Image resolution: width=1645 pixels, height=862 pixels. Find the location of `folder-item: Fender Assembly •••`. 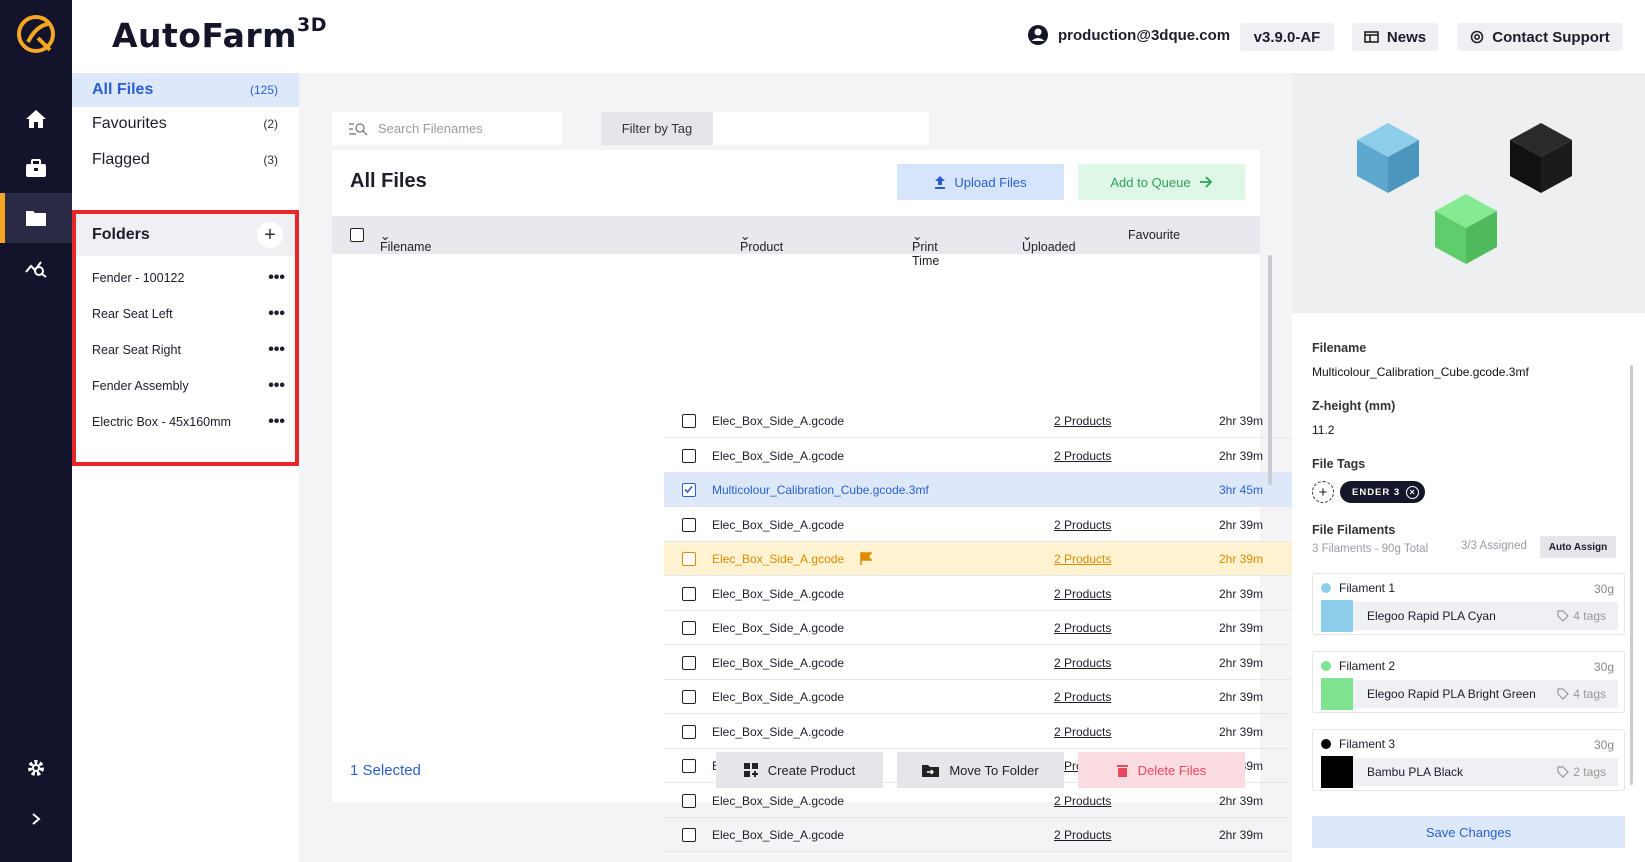

folder-item: Fender Assembly ••• is located at coordinates (188, 385).